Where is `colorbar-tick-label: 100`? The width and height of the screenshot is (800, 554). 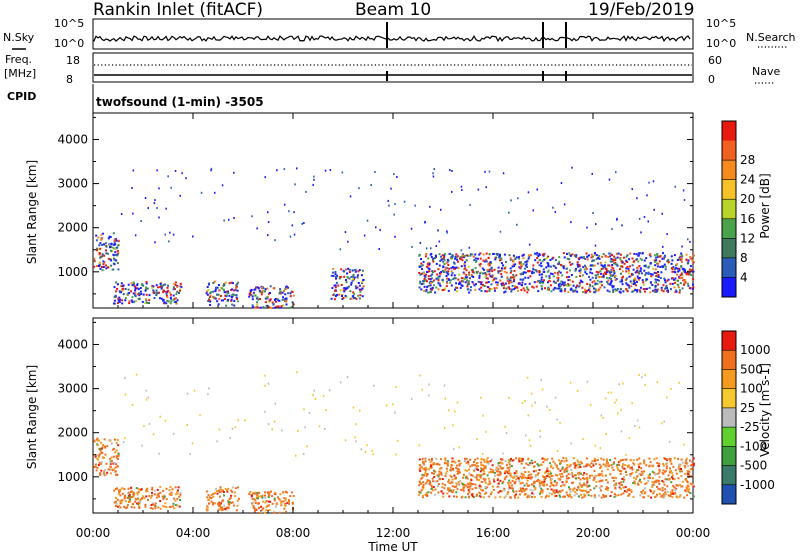
colorbar-tick-label: 100 is located at coordinates (751, 389).